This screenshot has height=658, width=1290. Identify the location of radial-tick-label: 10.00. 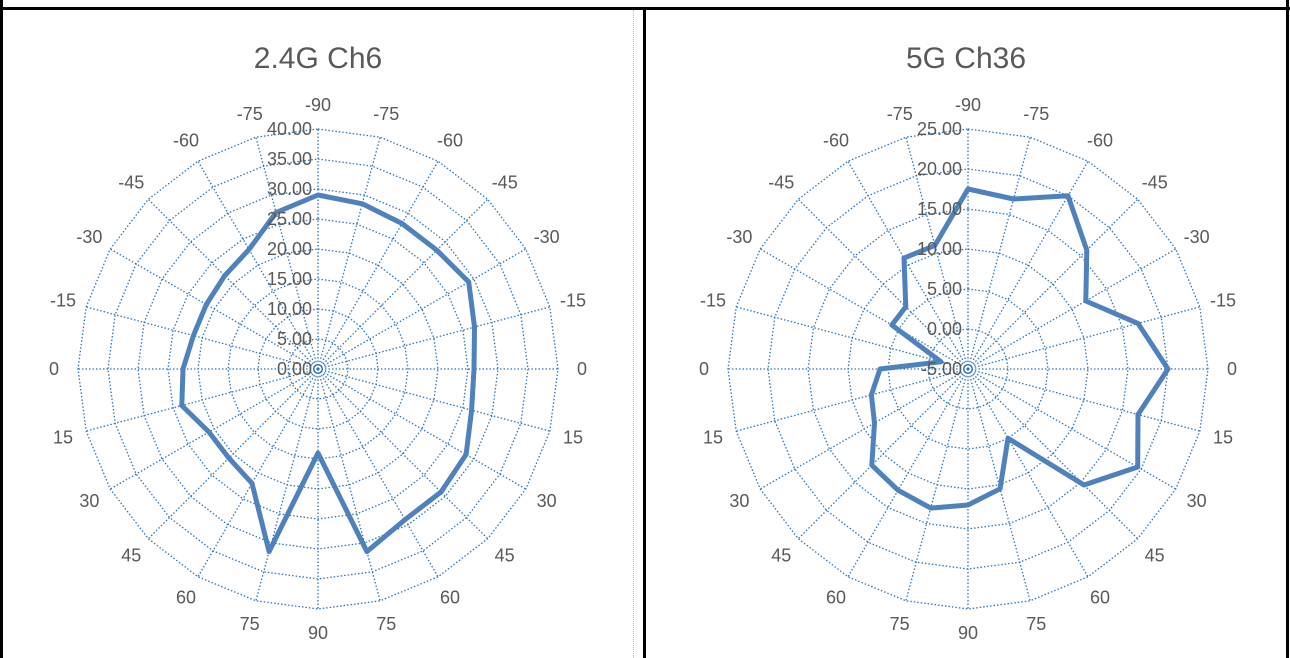
(939, 249).